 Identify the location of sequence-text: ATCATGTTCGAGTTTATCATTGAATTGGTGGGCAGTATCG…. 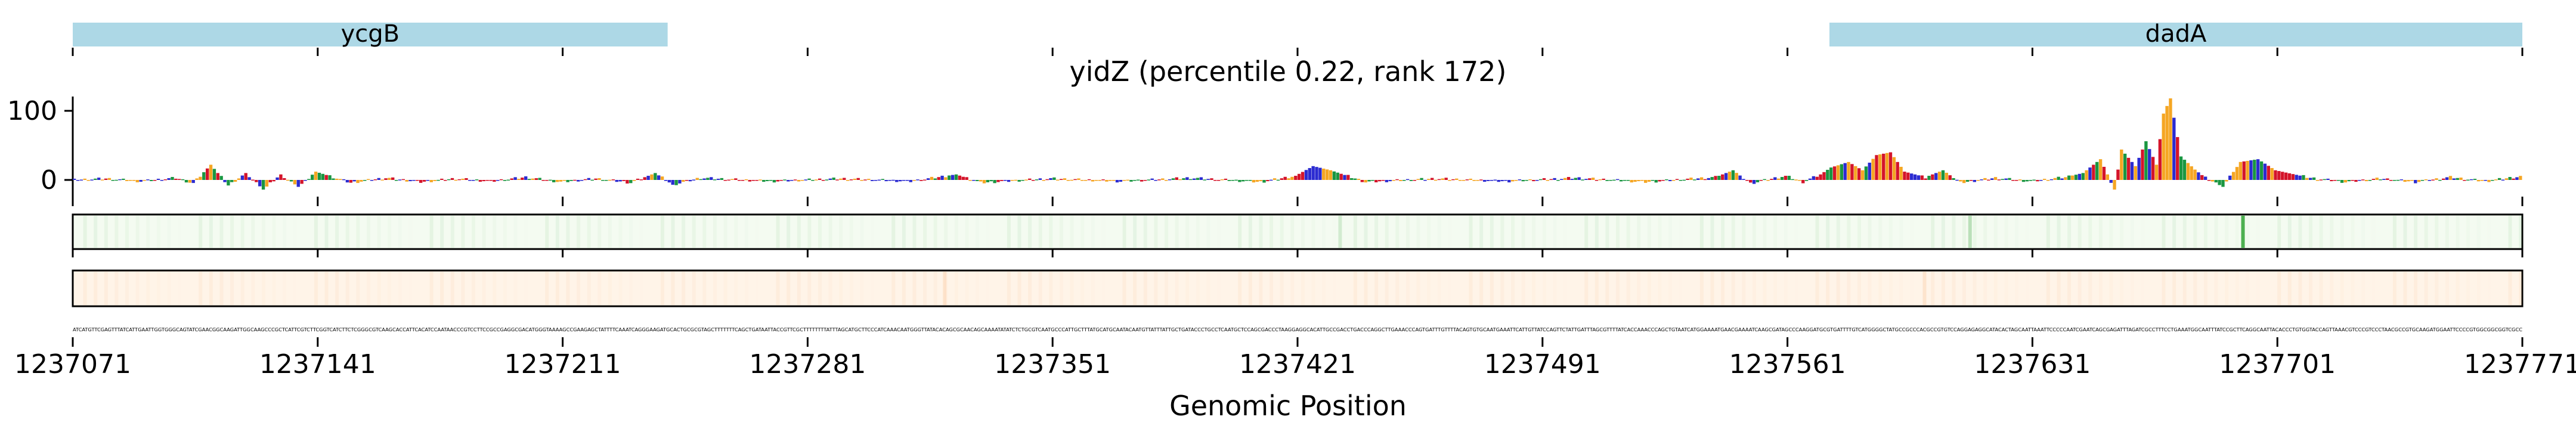
(1298, 329).